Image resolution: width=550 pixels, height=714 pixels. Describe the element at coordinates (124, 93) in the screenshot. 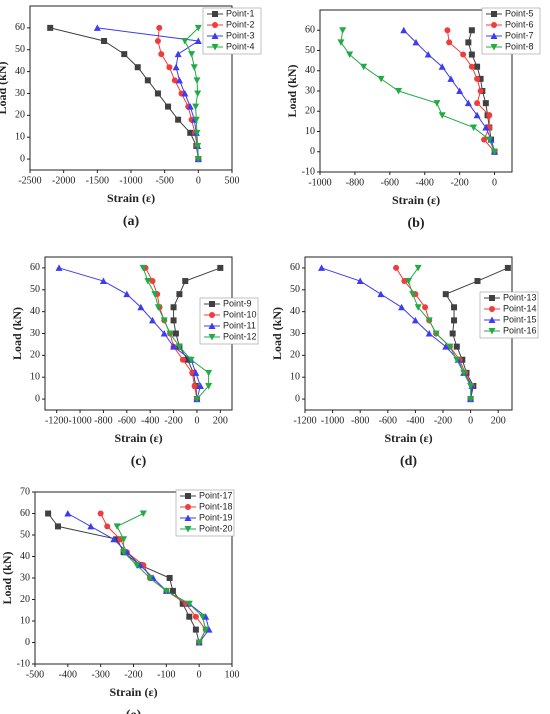

I see `series-line` at that location.